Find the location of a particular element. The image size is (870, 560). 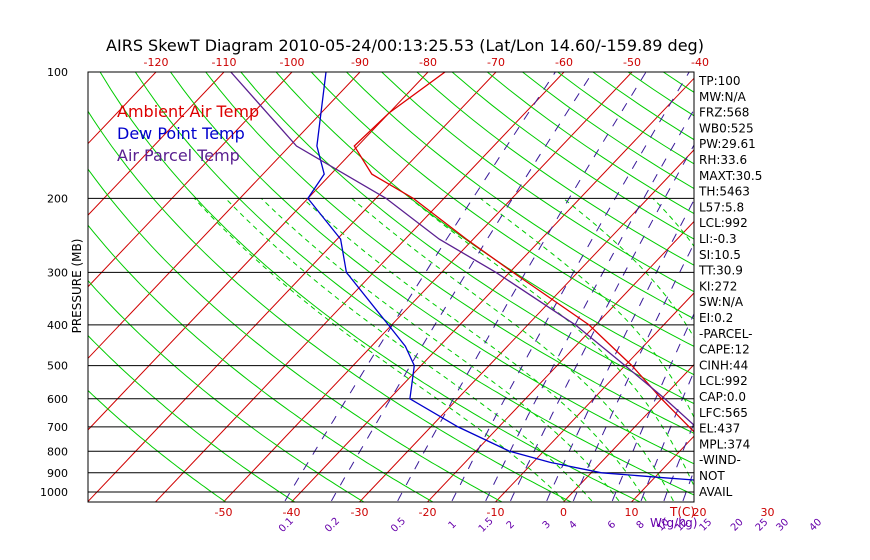

index-value: SI:10.5 is located at coordinates (720, 255).